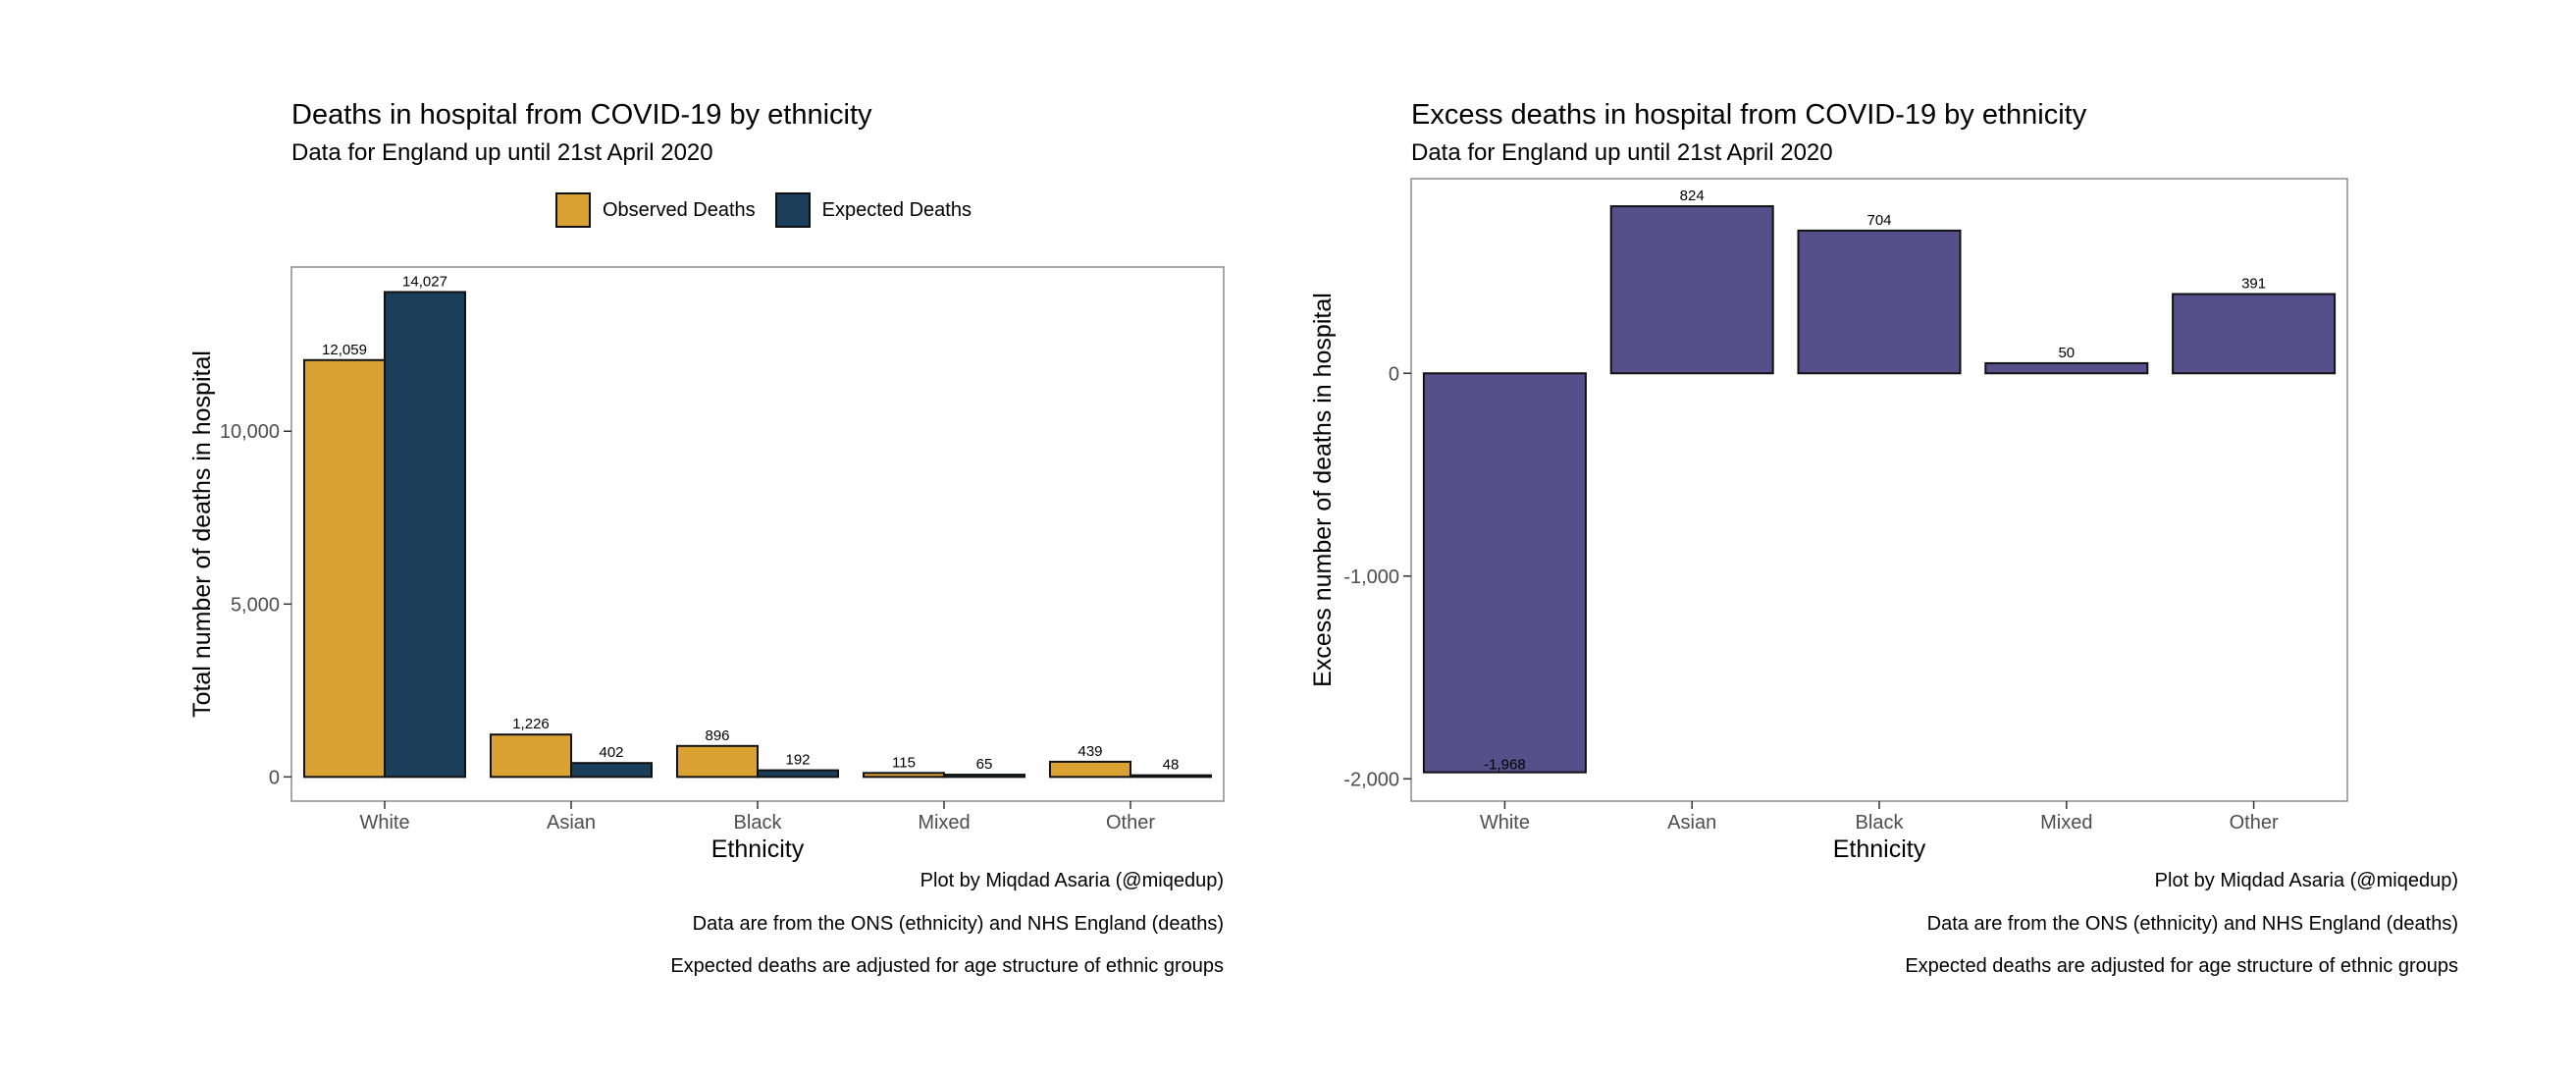 The height and width of the screenshot is (1077, 2576). Describe the element at coordinates (896, 209) in the screenshot. I see `legend-label-expected: Expected Deaths` at that location.